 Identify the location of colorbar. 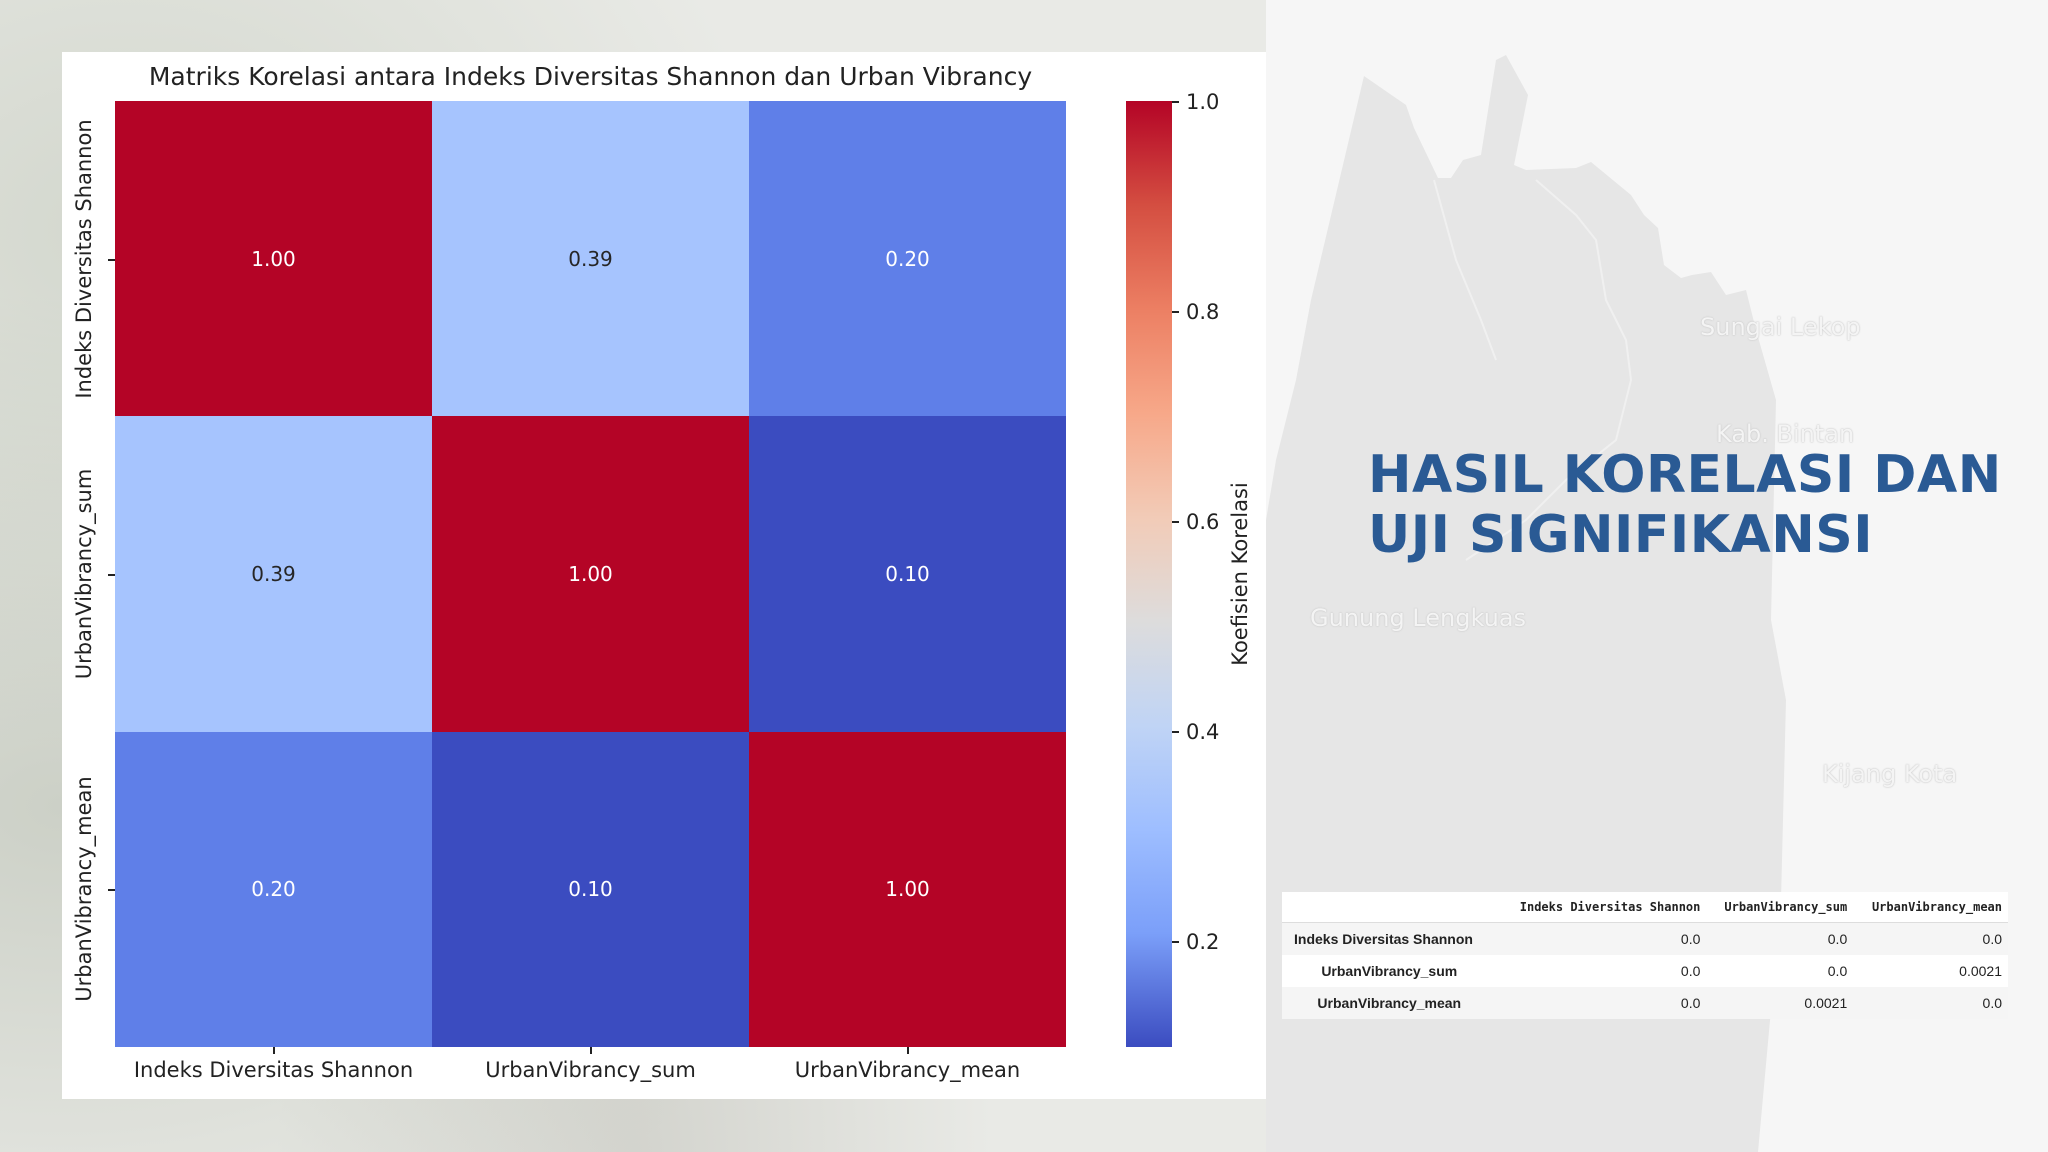
(1149, 574).